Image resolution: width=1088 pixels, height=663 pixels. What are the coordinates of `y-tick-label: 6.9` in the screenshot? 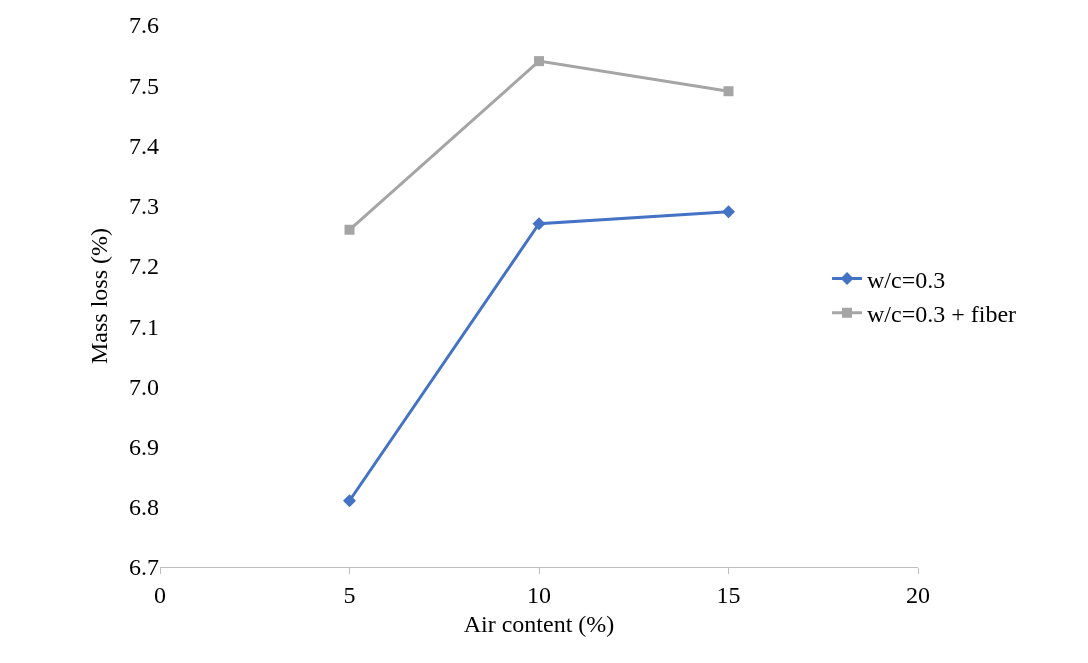 It's located at (144, 446).